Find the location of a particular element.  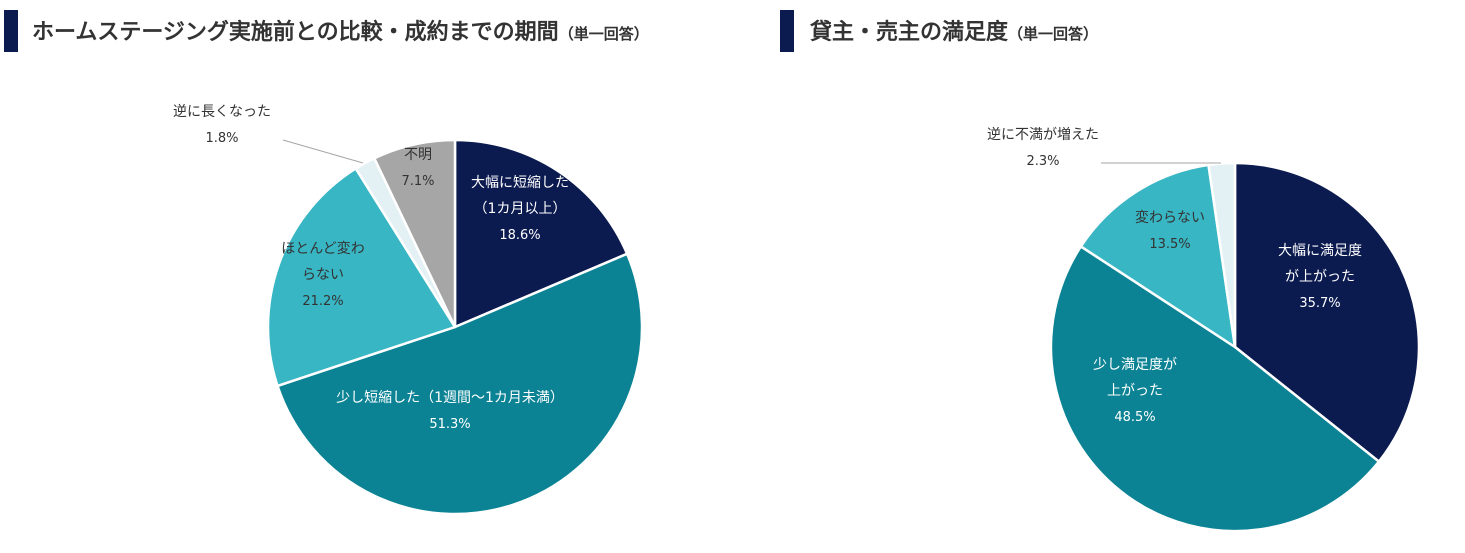

slice-label: 不明 7.1% is located at coordinates (417, 168).